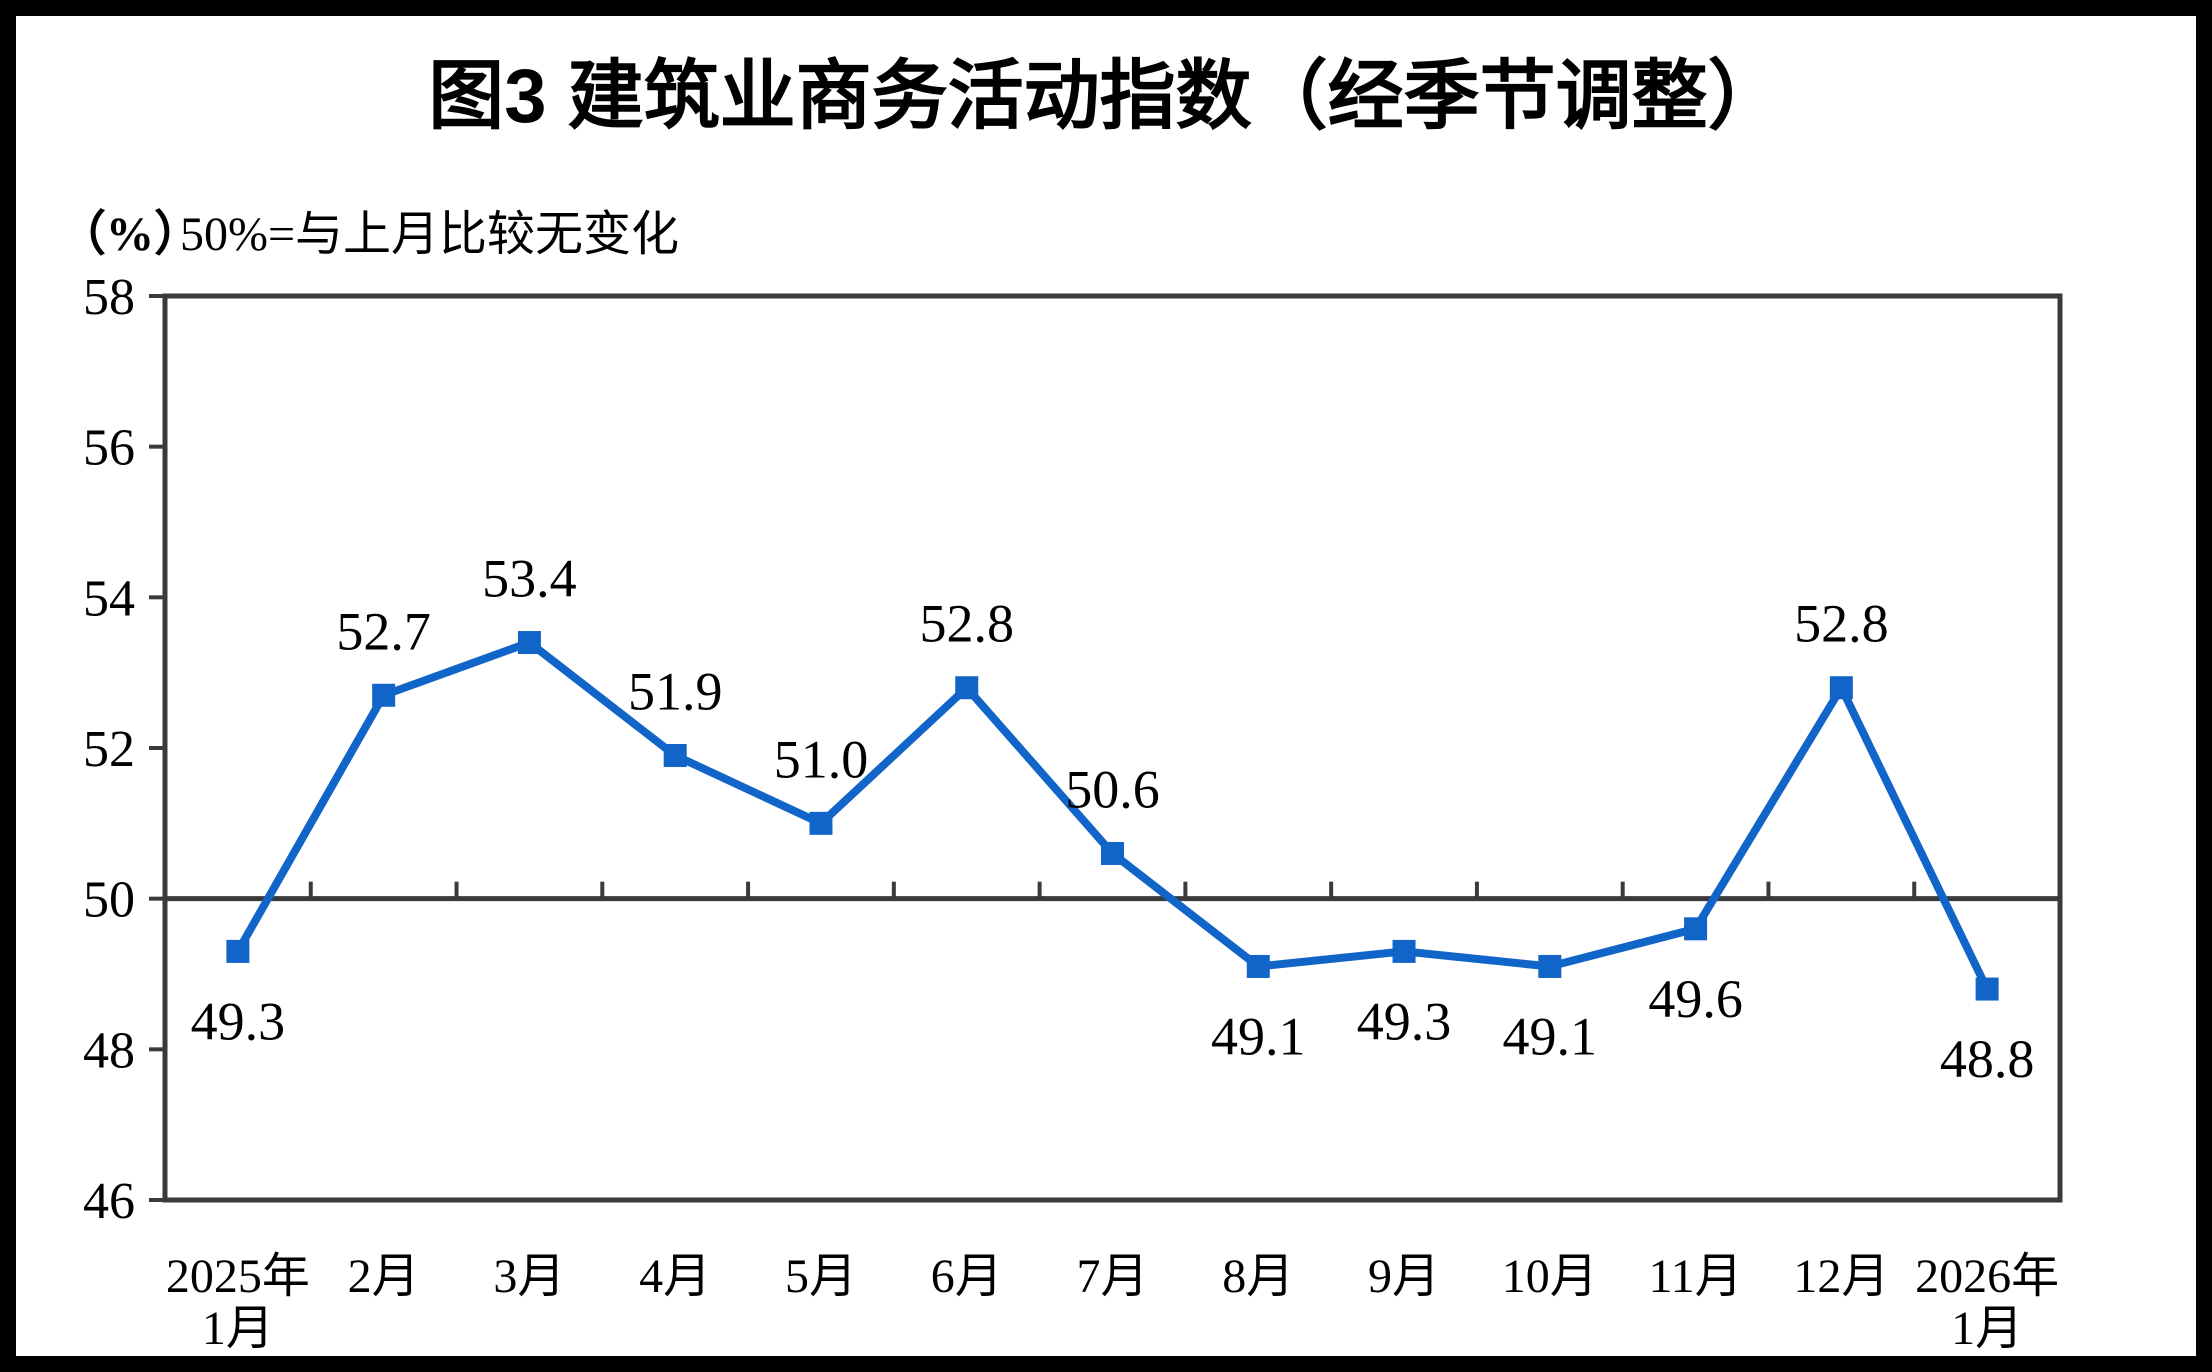  What do you see at coordinates (109, 900) in the screenshot?
I see `y-axis-tick-label: 50` at bounding box center [109, 900].